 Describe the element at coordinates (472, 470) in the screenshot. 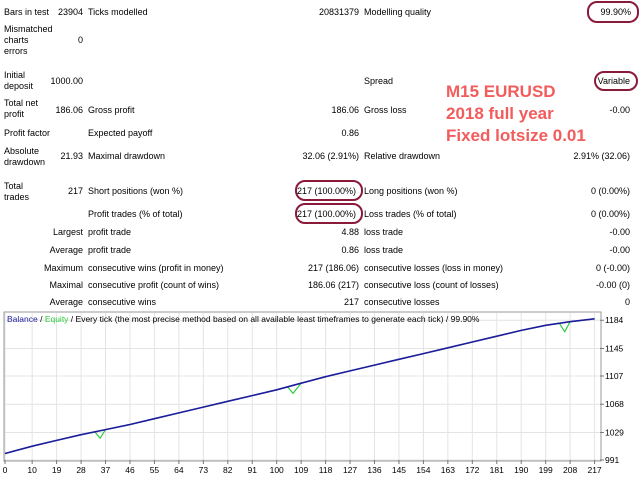

I see `x-tick-label: 172` at that location.